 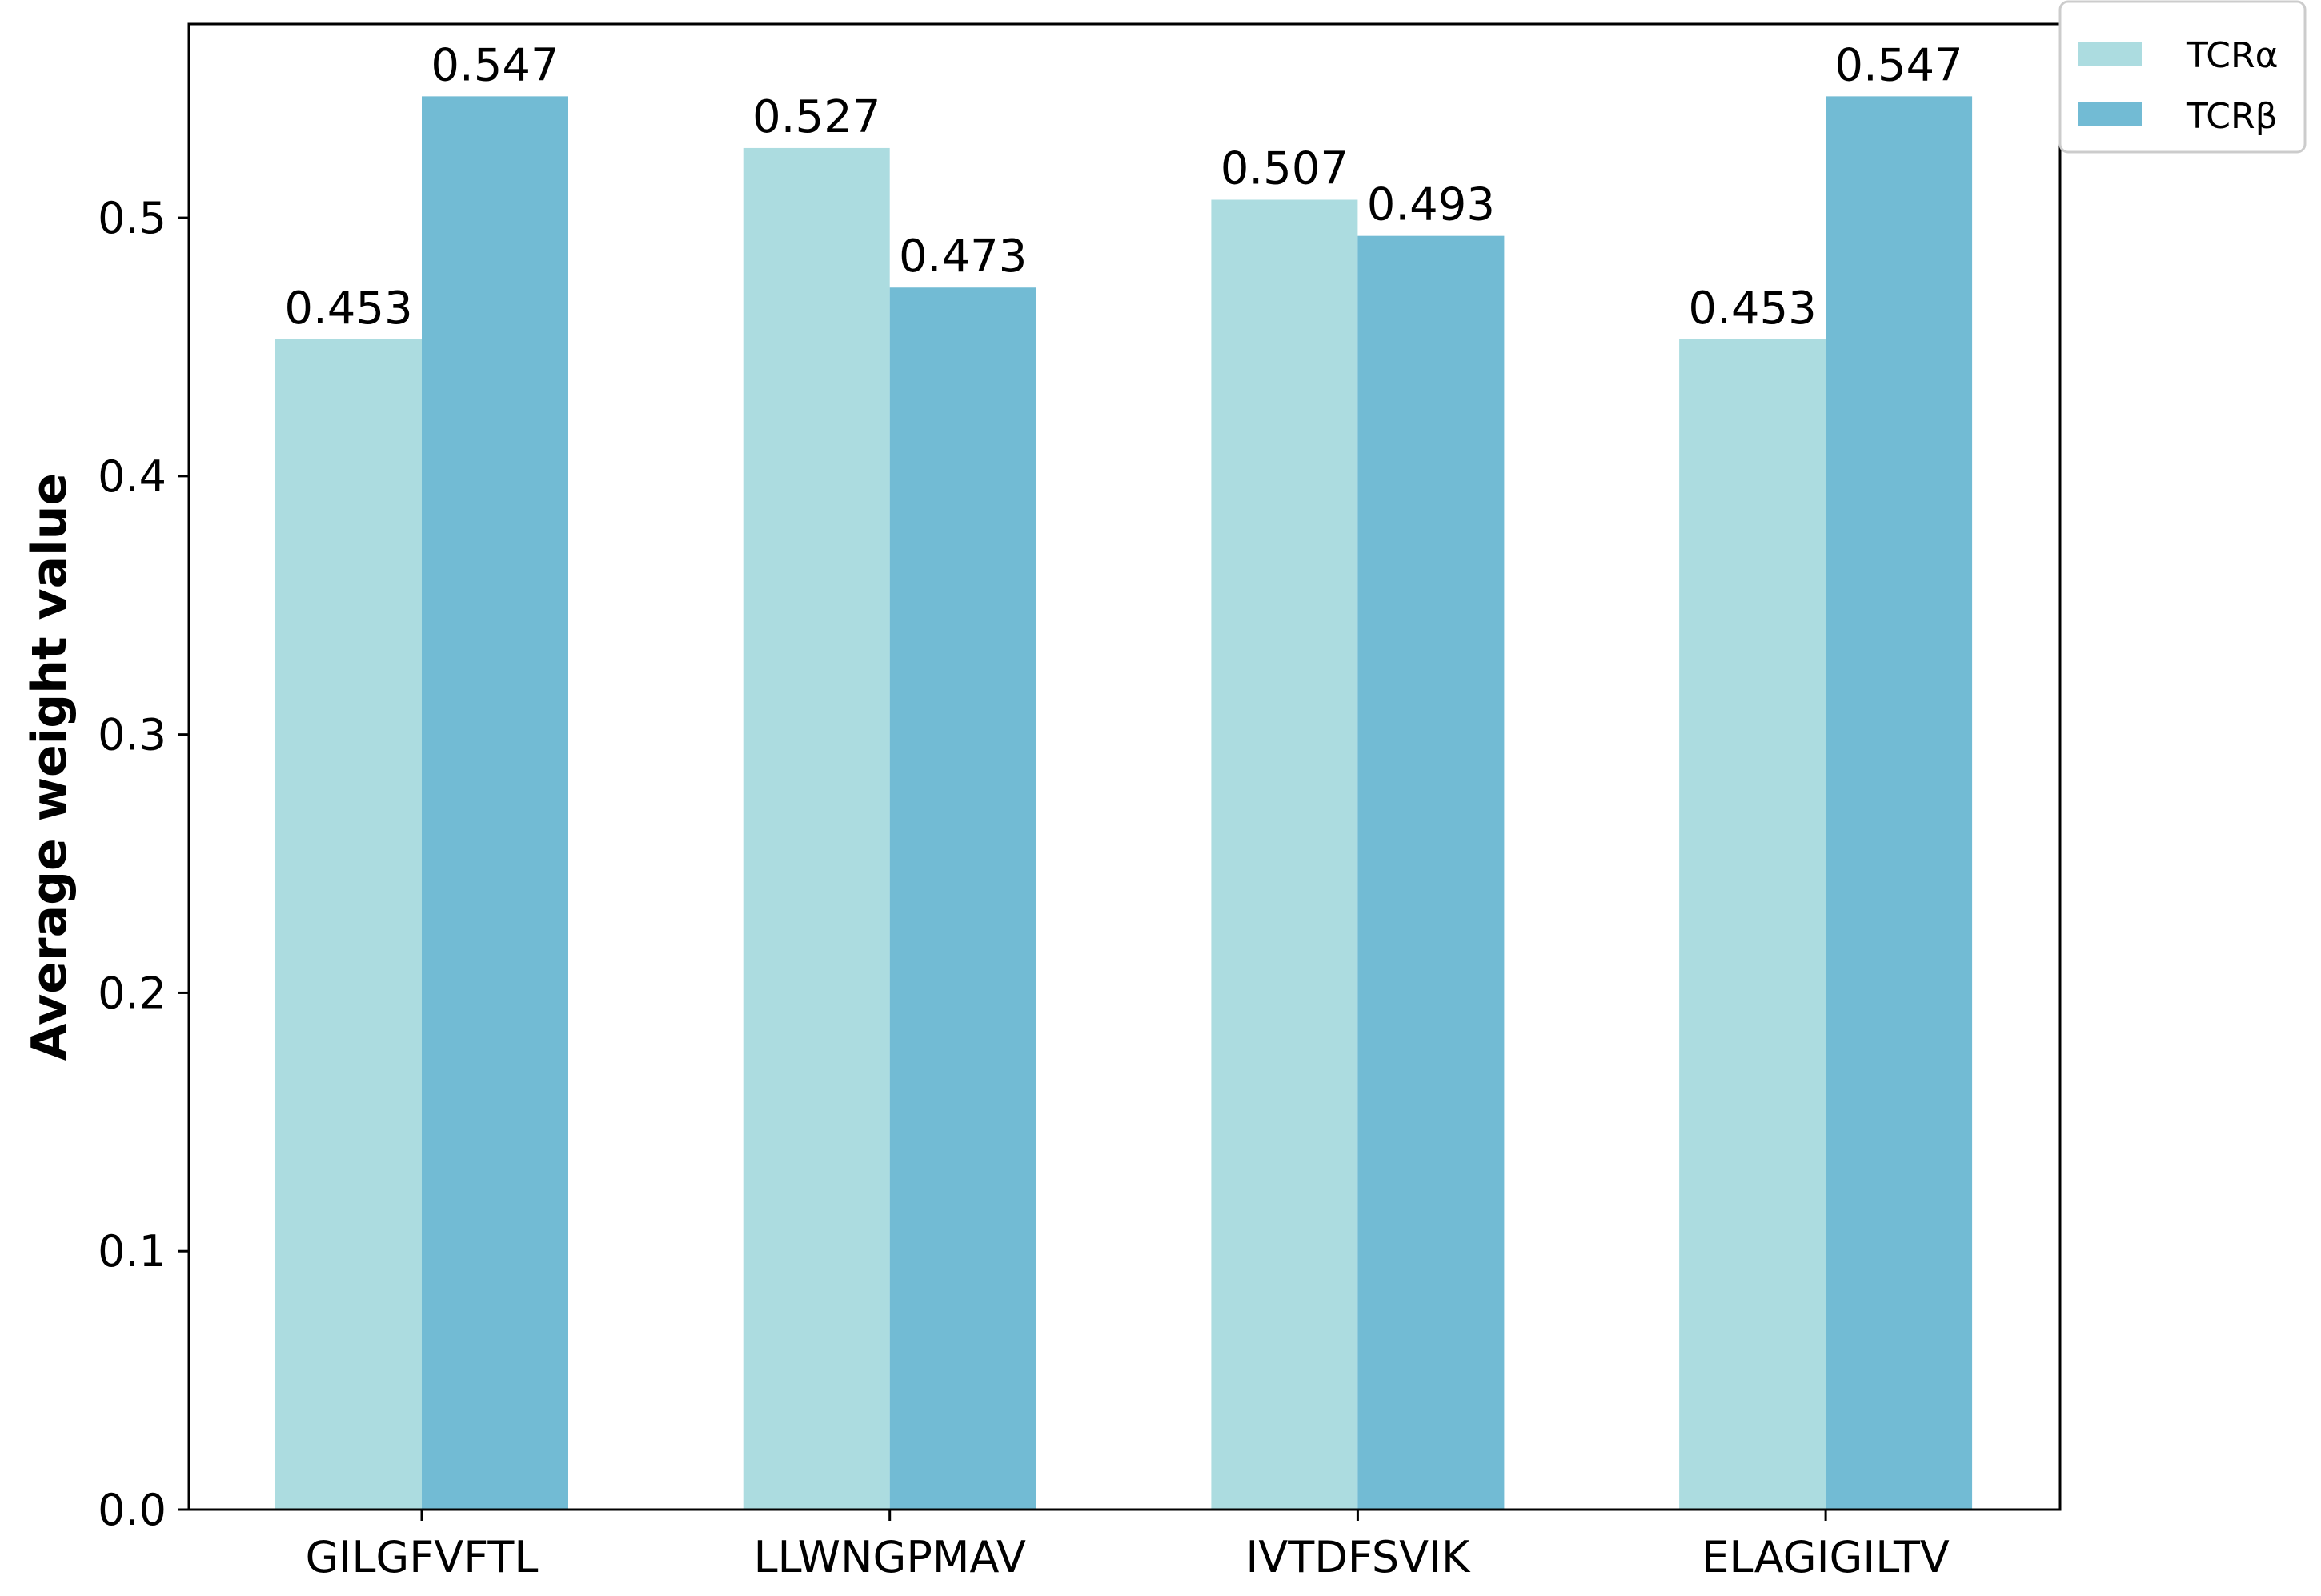 I want to click on bar-tcr-alpha-llwngpmav, so click(x=816, y=828).